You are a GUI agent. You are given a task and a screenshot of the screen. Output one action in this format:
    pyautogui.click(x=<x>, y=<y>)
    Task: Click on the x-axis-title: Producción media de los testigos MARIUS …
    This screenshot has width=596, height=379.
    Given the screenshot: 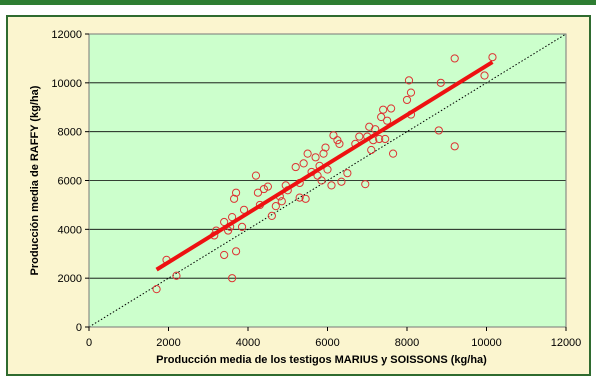 What is the action you would take?
    pyautogui.click(x=321, y=360)
    